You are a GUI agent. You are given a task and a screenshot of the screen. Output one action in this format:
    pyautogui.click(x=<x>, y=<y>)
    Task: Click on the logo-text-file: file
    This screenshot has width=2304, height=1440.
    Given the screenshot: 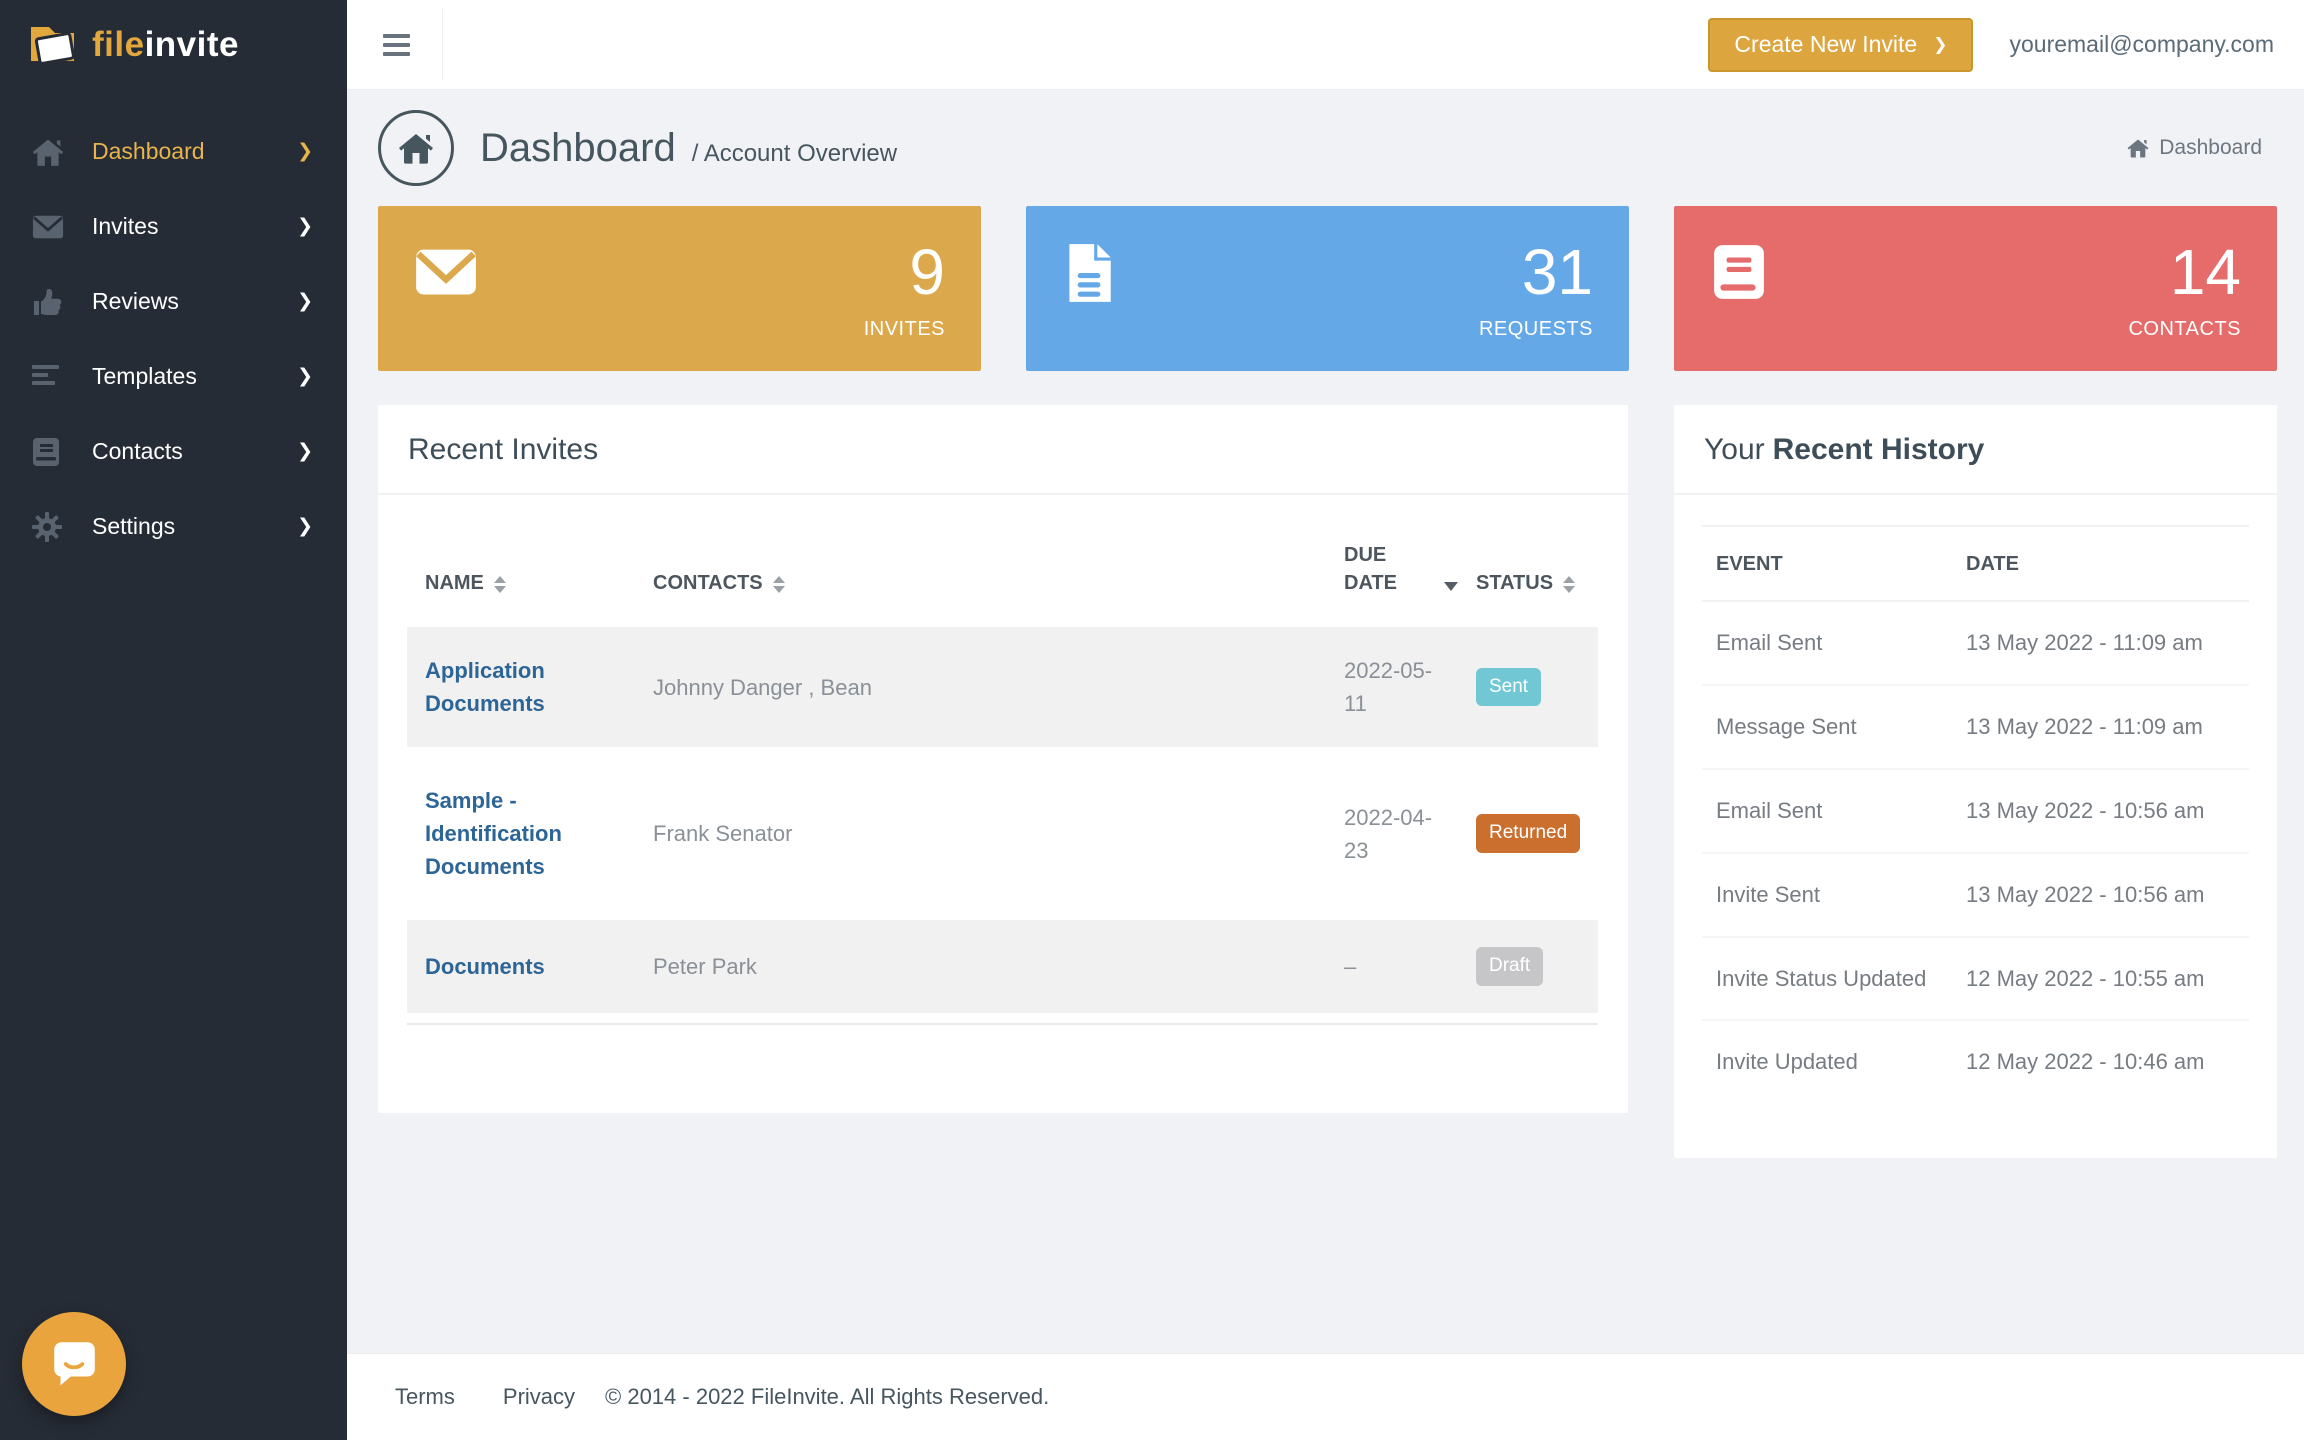 What is the action you would take?
    pyautogui.click(x=118, y=44)
    